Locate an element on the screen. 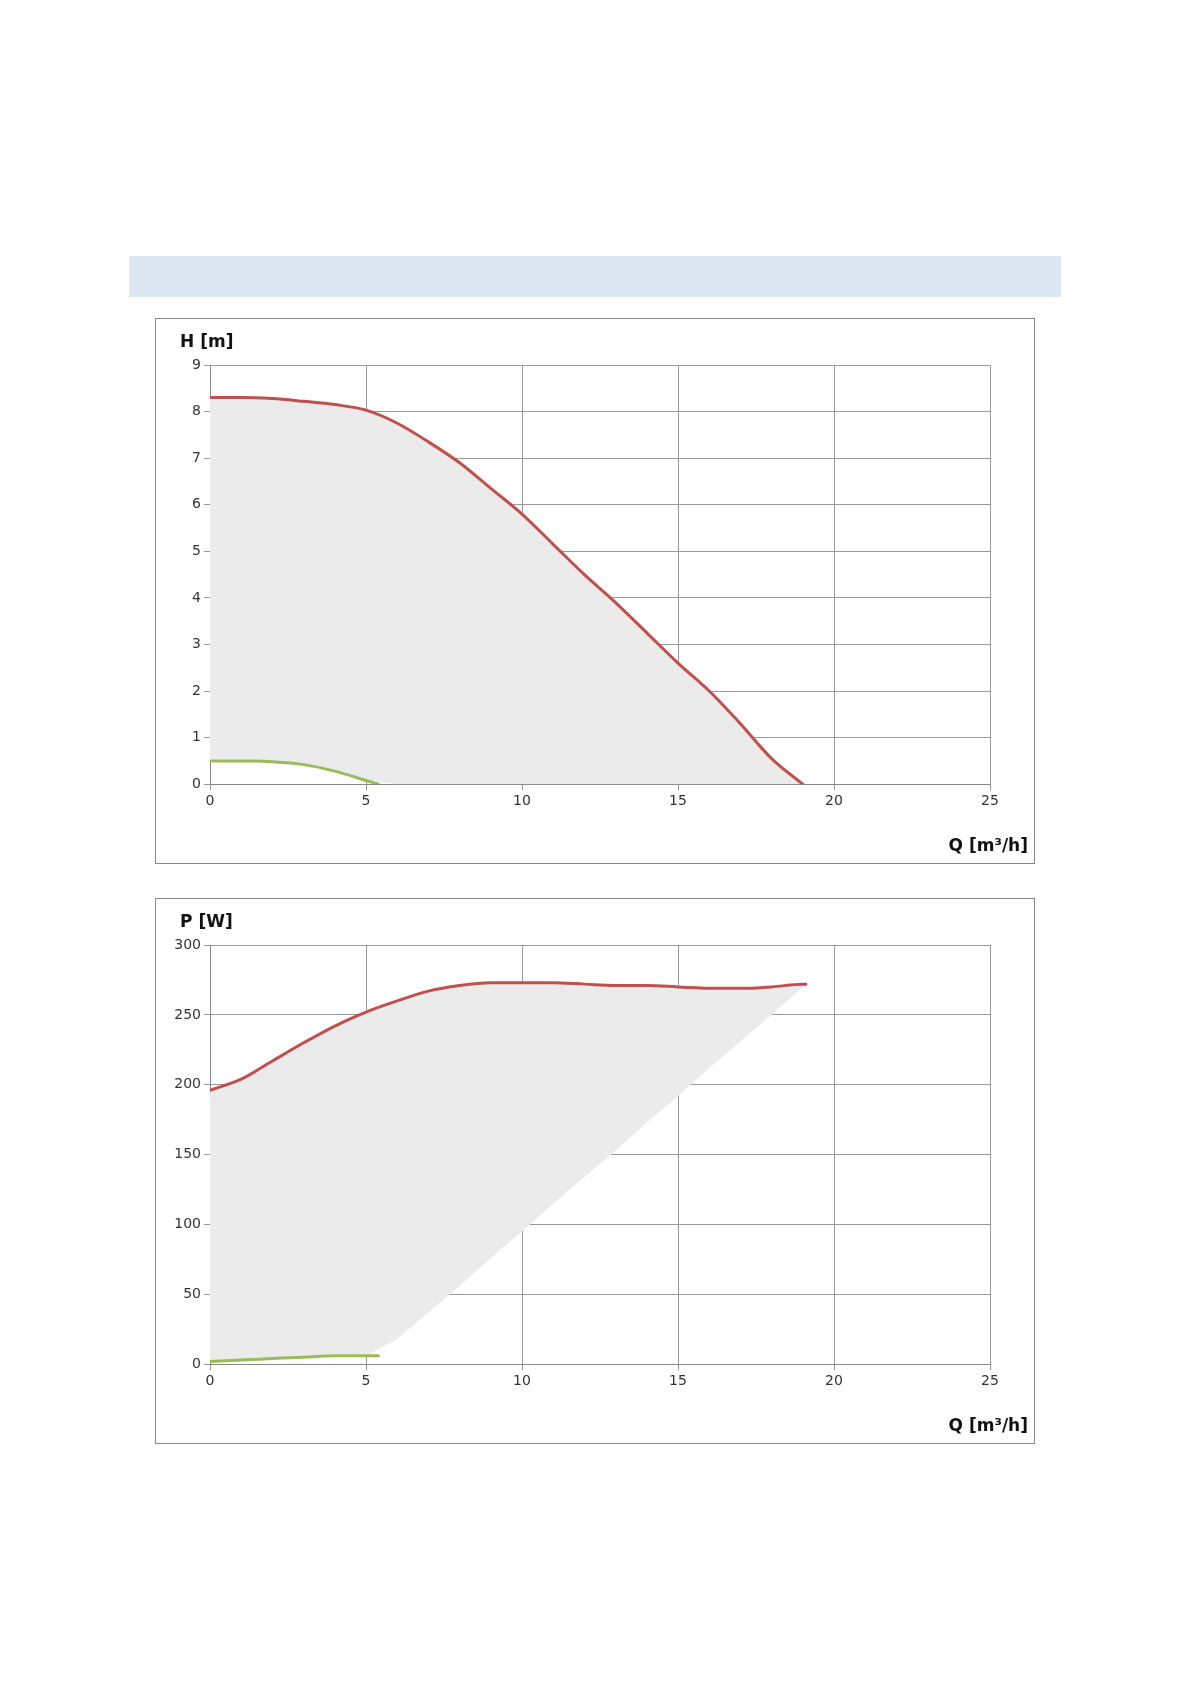 The image size is (1190, 1684). y-tick-label: 3 is located at coordinates (196, 643).